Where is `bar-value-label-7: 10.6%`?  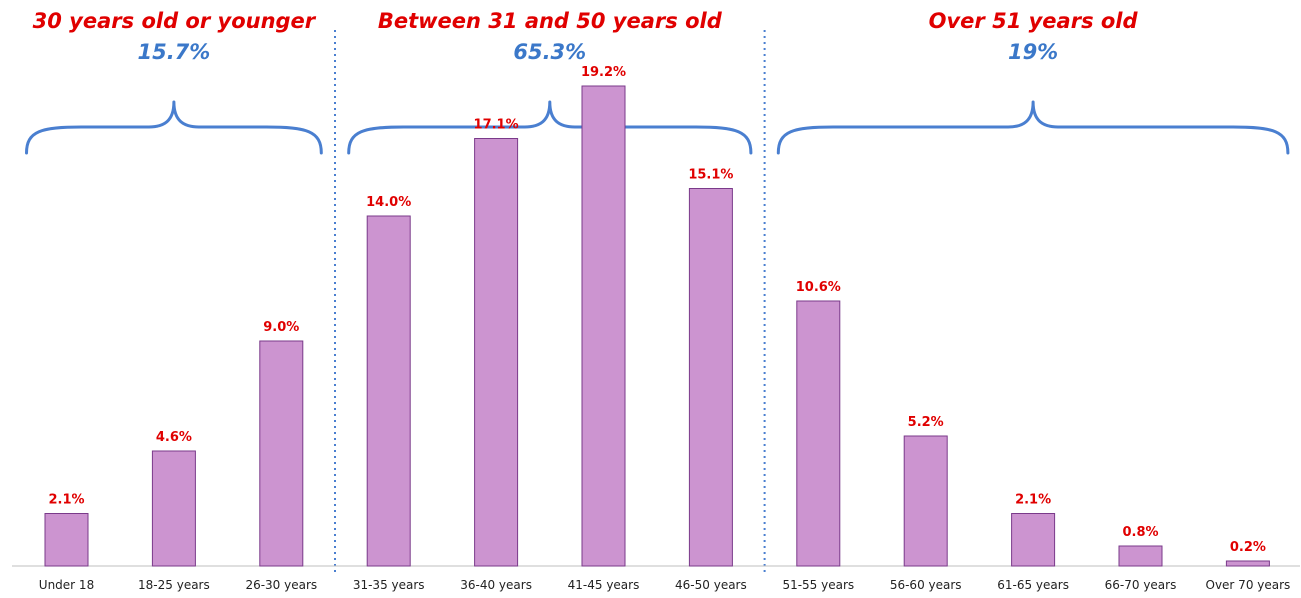 bar-value-label-7: 10.6% is located at coordinates (818, 287).